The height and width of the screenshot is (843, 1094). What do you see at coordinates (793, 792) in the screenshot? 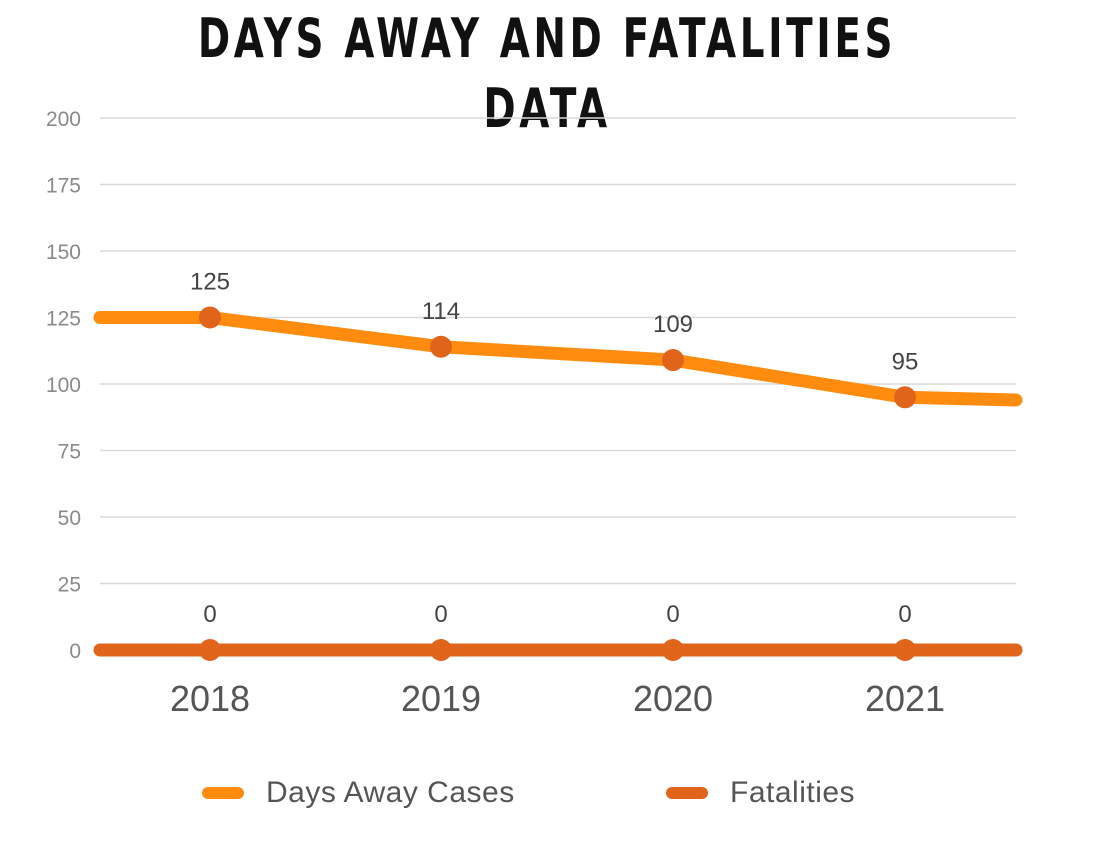
I see `legend-label-fatalities: Fatalities` at bounding box center [793, 792].